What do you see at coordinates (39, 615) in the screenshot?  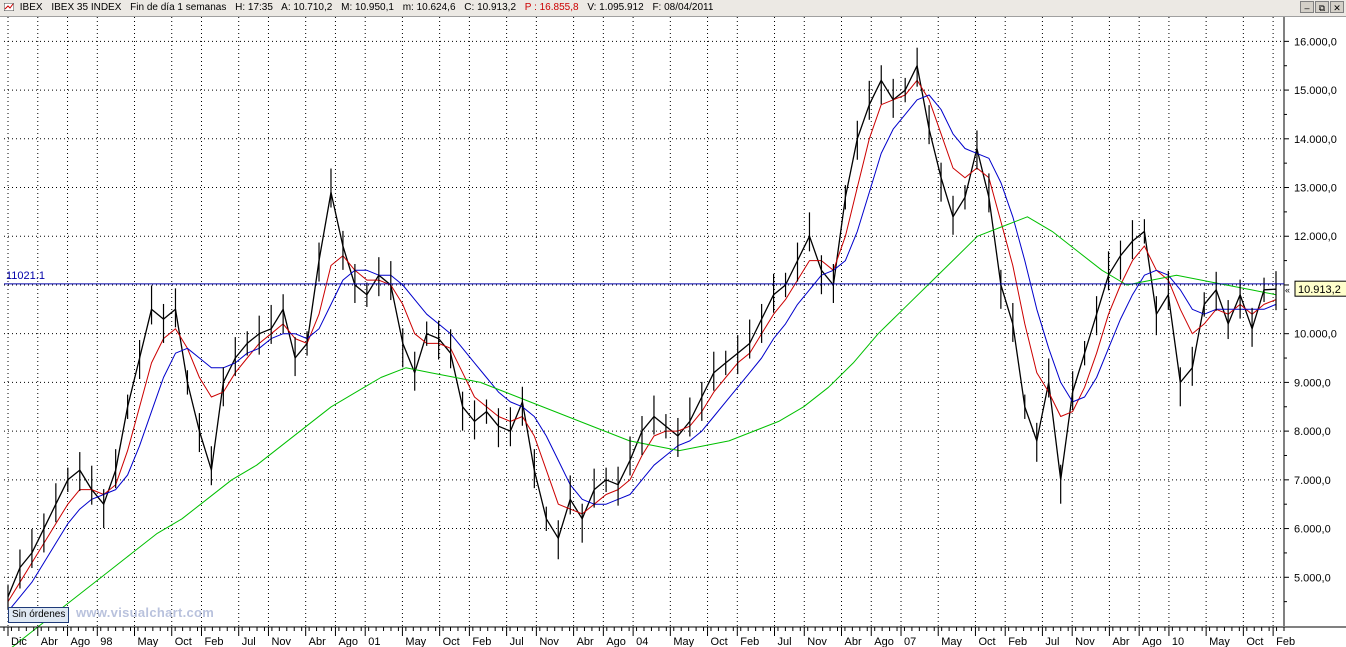 I see `orders-status-badge: Sin órdenes` at bounding box center [39, 615].